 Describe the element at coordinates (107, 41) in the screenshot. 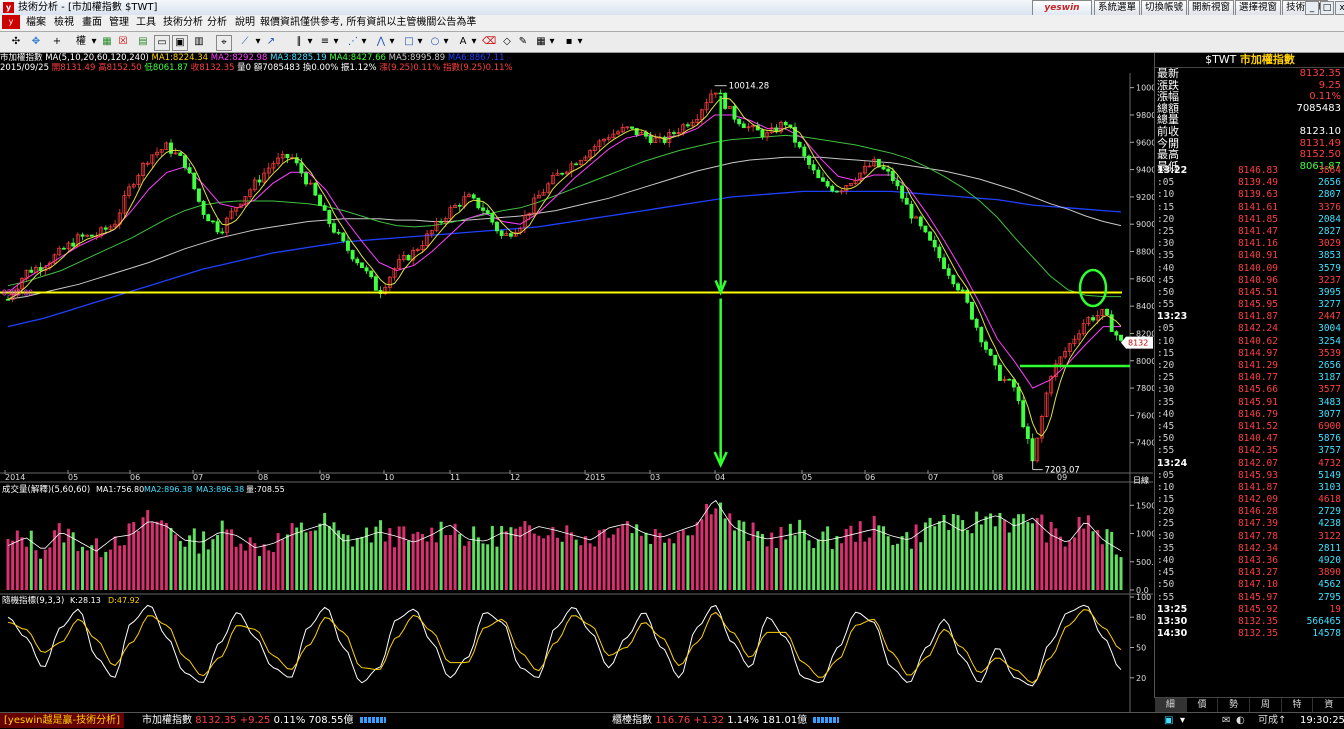

I see `grid-icon: ▦` at that location.